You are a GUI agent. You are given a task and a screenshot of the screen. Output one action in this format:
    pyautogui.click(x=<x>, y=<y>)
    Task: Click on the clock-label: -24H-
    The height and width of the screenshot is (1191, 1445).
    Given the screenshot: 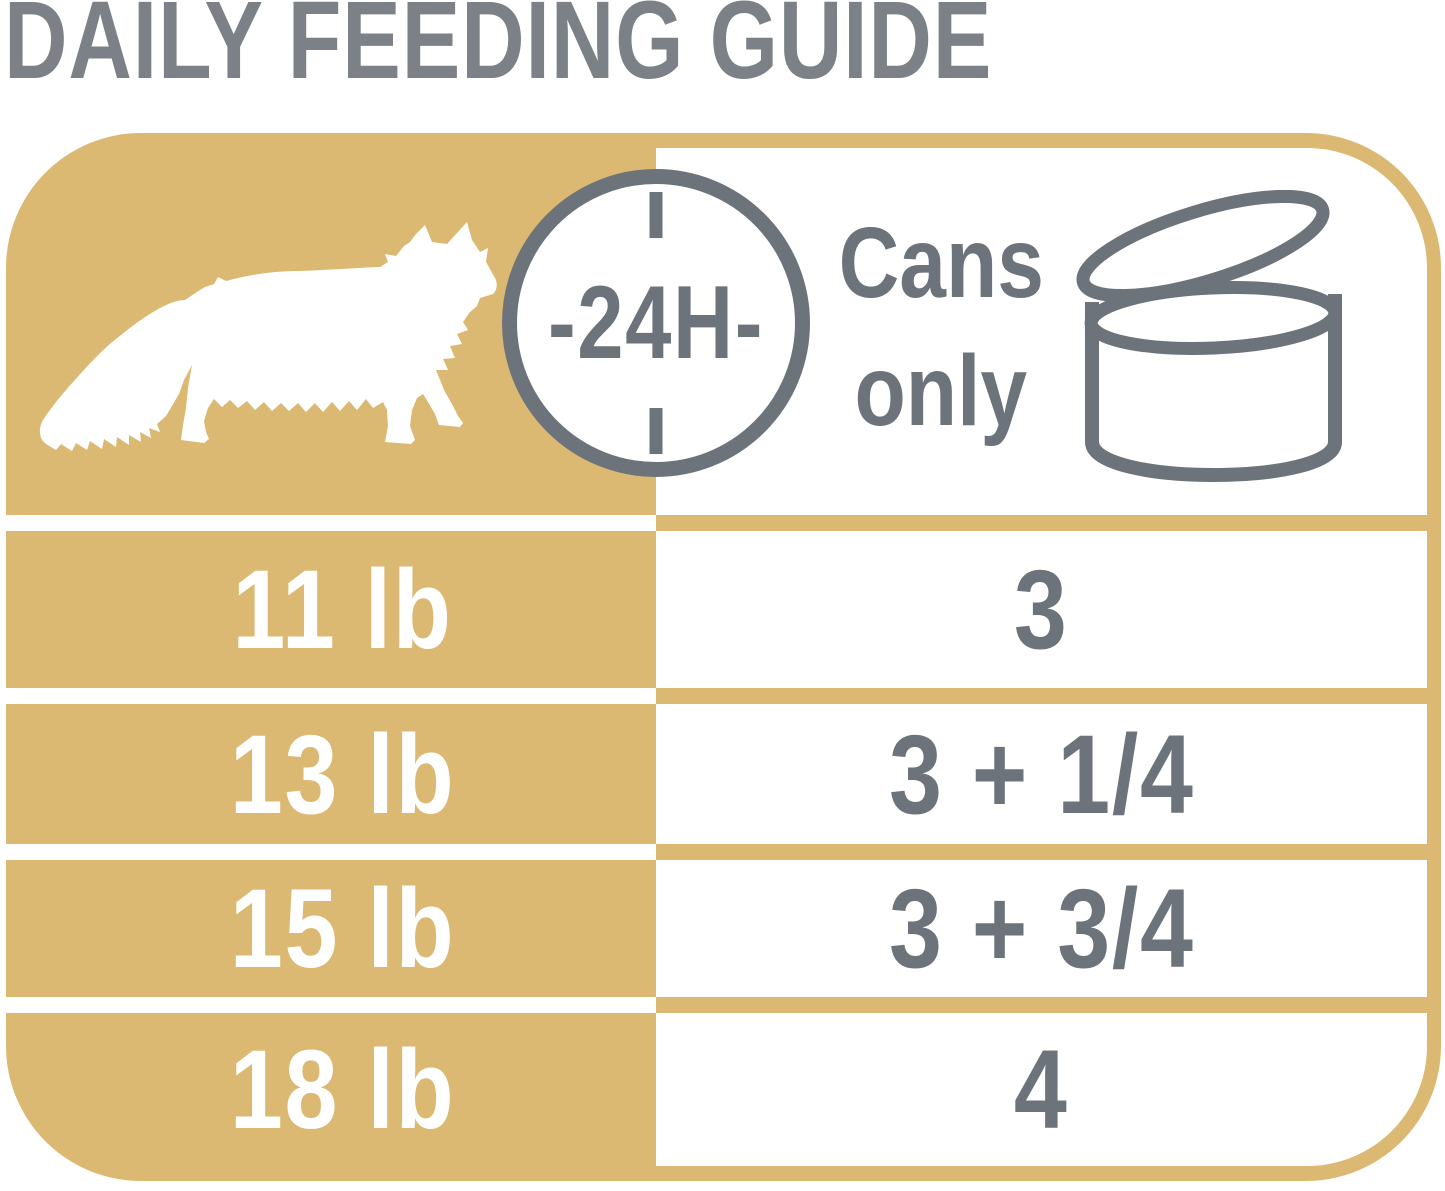 What is the action you would take?
    pyautogui.click(x=656, y=322)
    